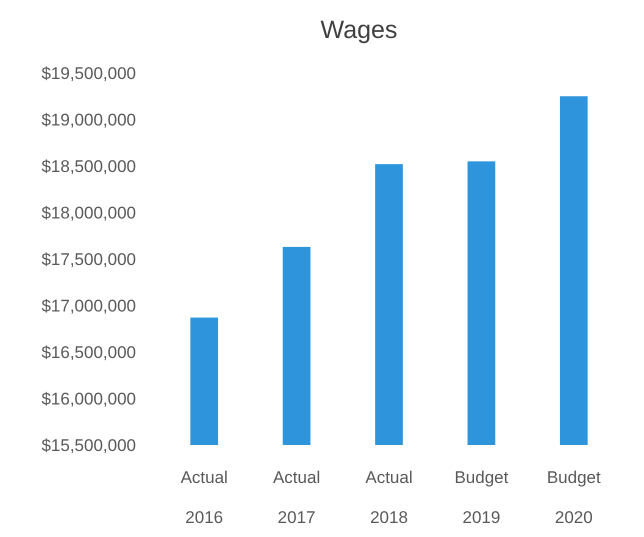 This screenshot has height=537, width=644. Describe the element at coordinates (88, 120) in the screenshot. I see `y-tick-label: $19,000,000` at that location.